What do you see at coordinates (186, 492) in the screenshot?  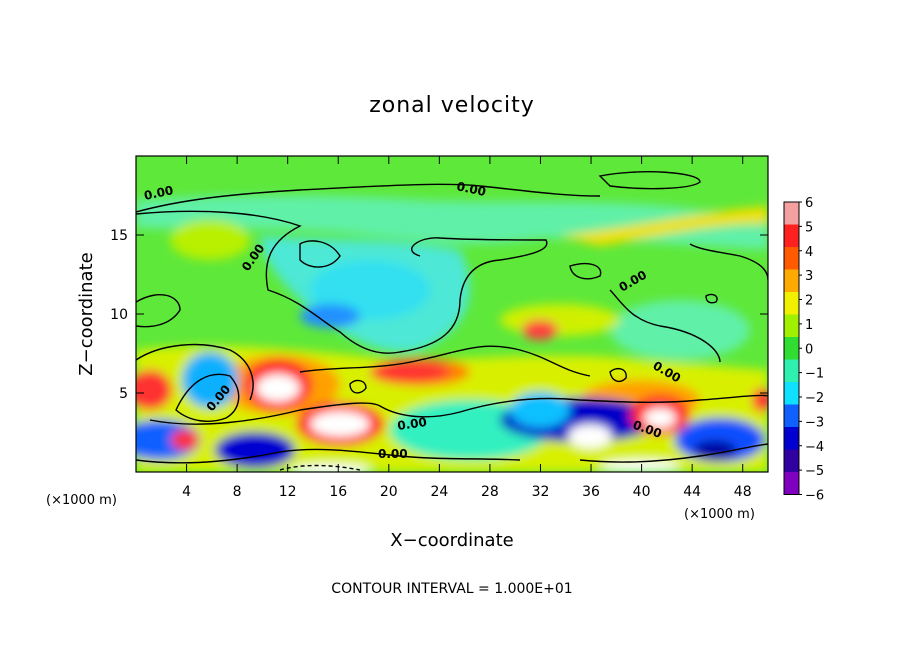 I see `x-tick-label: 4` at bounding box center [186, 492].